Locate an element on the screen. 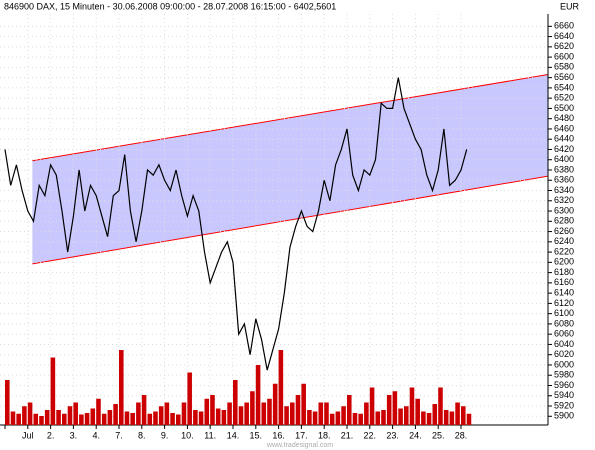 This screenshot has width=595, height=450. y-tick-label: 6140 is located at coordinates (564, 293).